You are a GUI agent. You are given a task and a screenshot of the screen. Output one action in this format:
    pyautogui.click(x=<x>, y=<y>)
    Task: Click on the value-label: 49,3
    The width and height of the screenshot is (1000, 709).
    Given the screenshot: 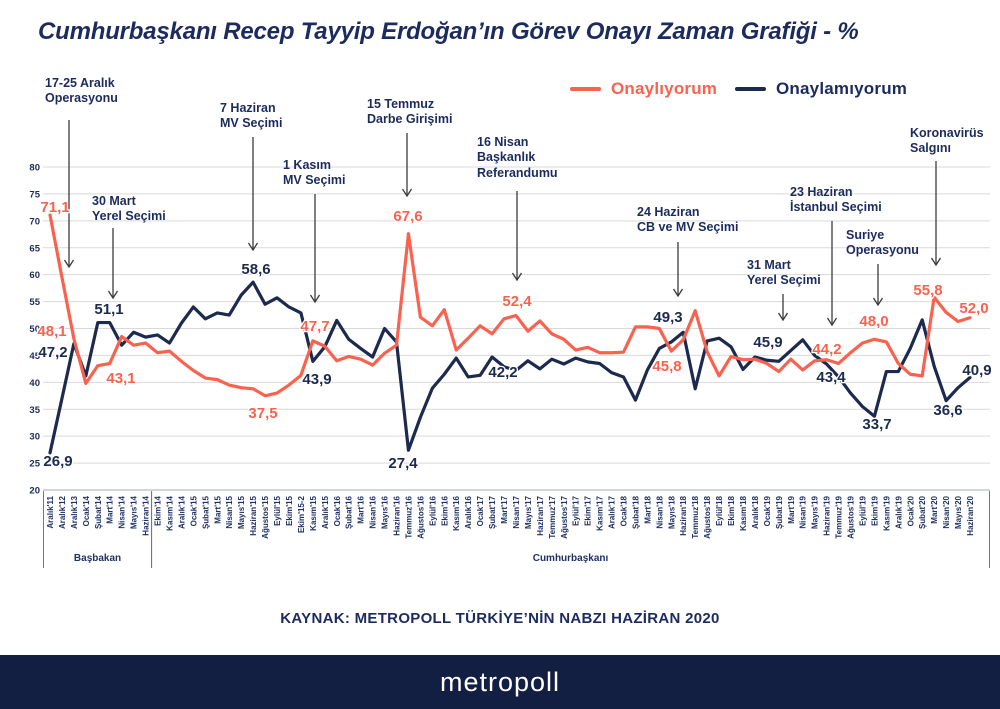 What is the action you would take?
    pyautogui.click(x=667, y=317)
    